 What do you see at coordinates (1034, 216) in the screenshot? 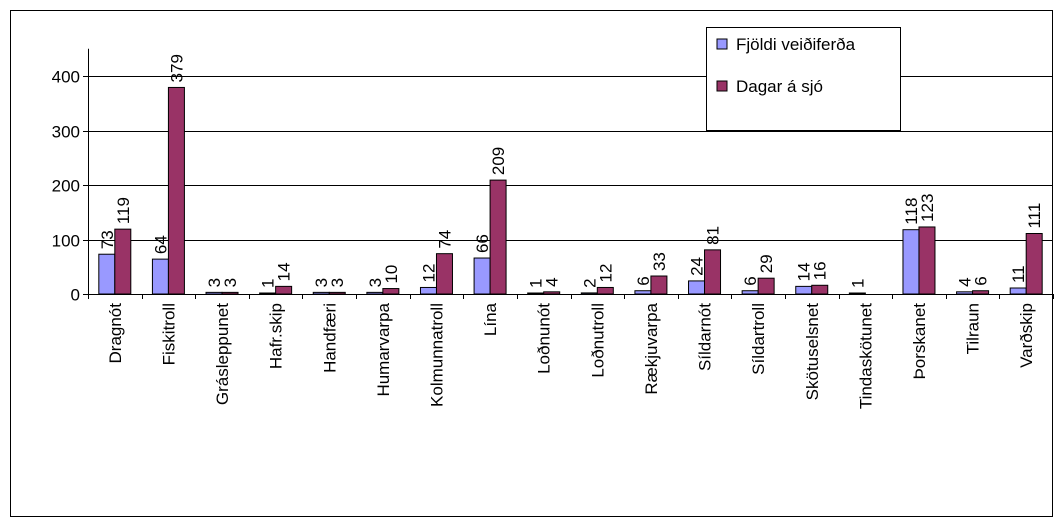
I see `data-label: 111` at bounding box center [1034, 216].